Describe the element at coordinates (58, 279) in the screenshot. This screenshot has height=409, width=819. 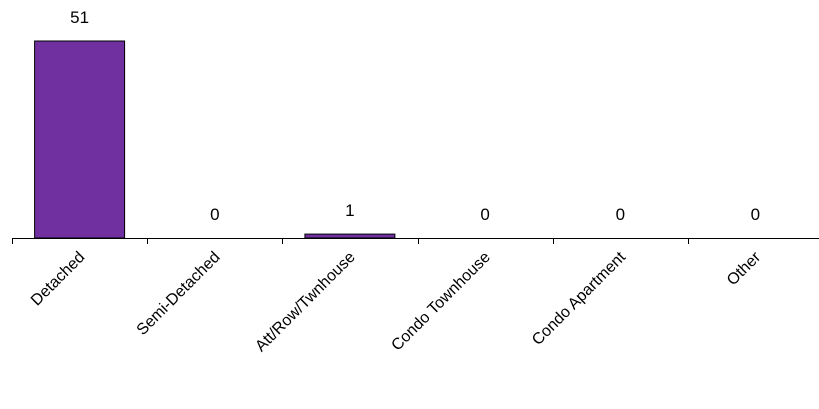
I see `category-label: Detached` at that location.